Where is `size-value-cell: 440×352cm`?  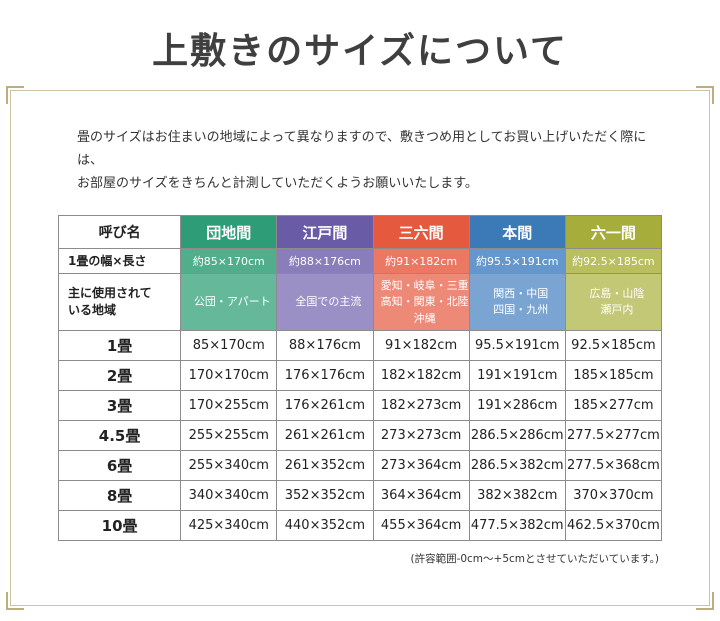 size-value-cell: 440×352cm is located at coordinates (325, 526).